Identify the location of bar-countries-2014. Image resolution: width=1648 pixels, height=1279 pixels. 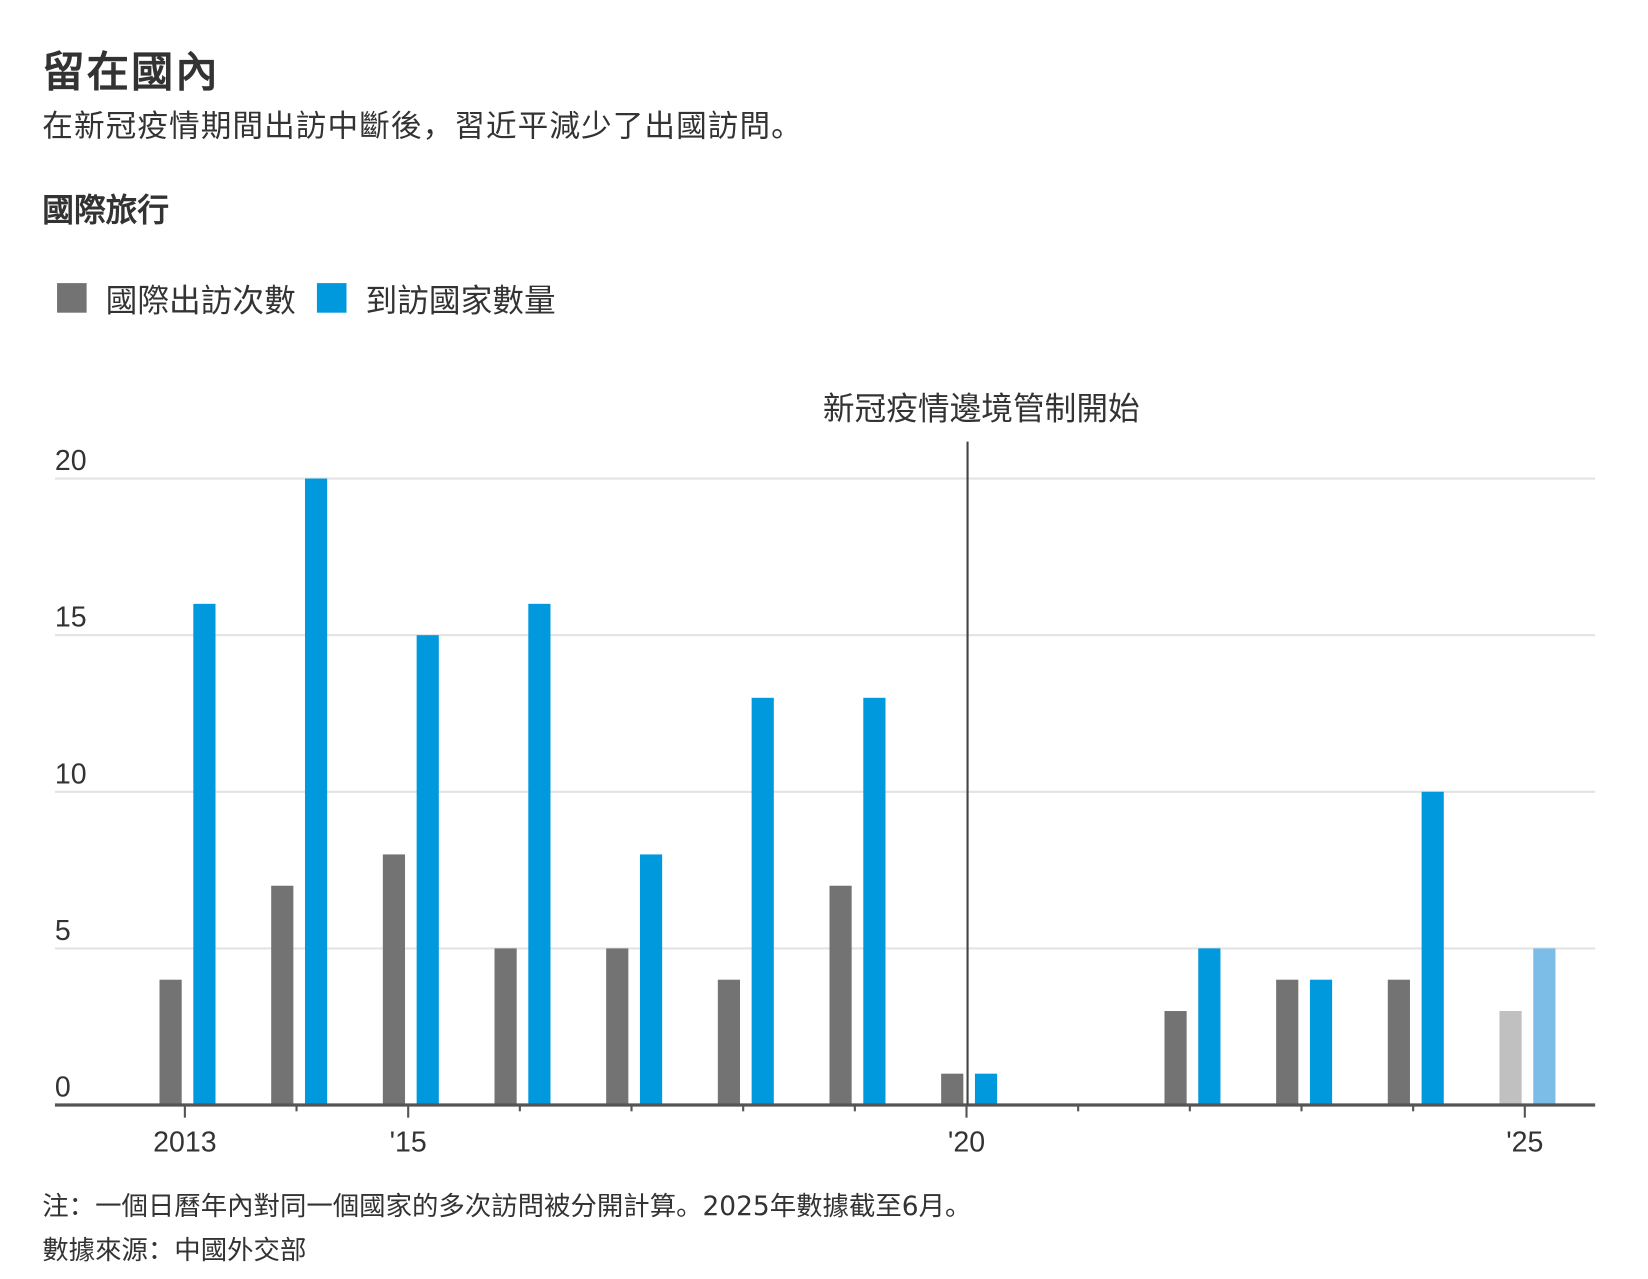
(316, 791).